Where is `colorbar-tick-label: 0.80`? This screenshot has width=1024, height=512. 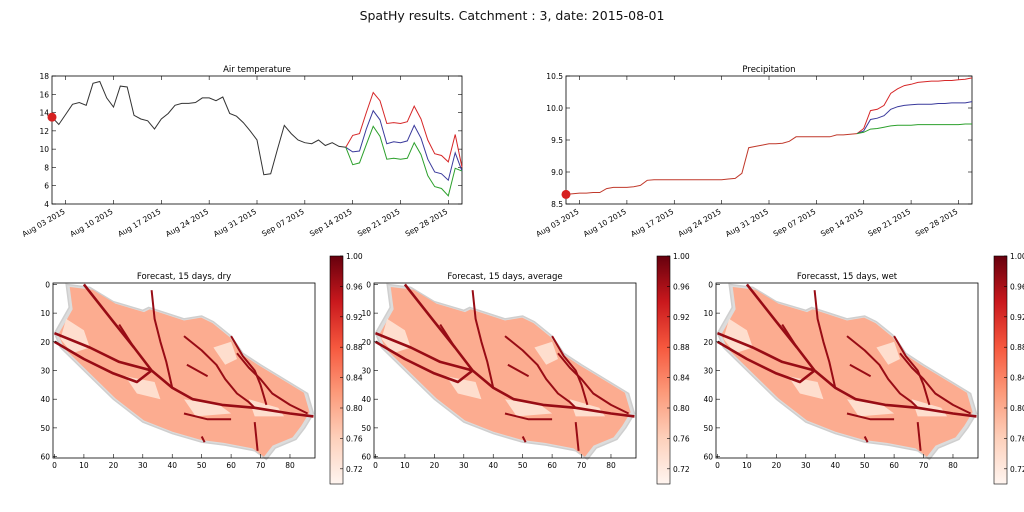 colorbar-tick-label: 0.80 is located at coordinates (1017, 408).